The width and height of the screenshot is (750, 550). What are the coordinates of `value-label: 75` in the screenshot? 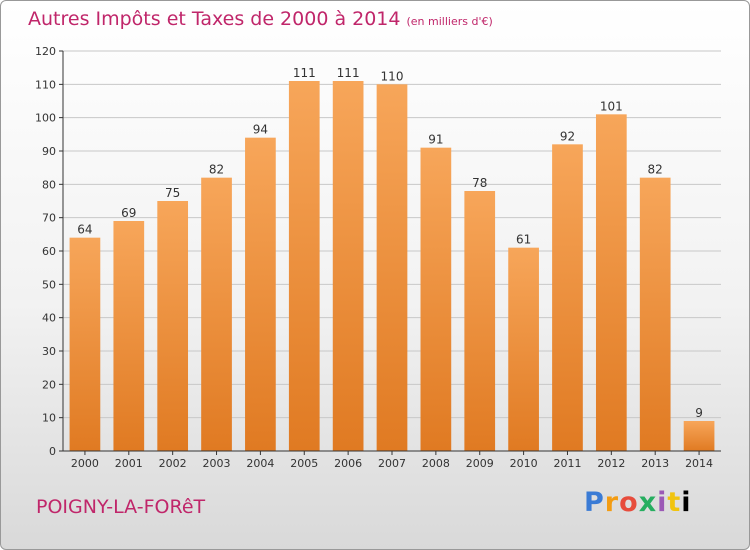 It's located at (172, 193).